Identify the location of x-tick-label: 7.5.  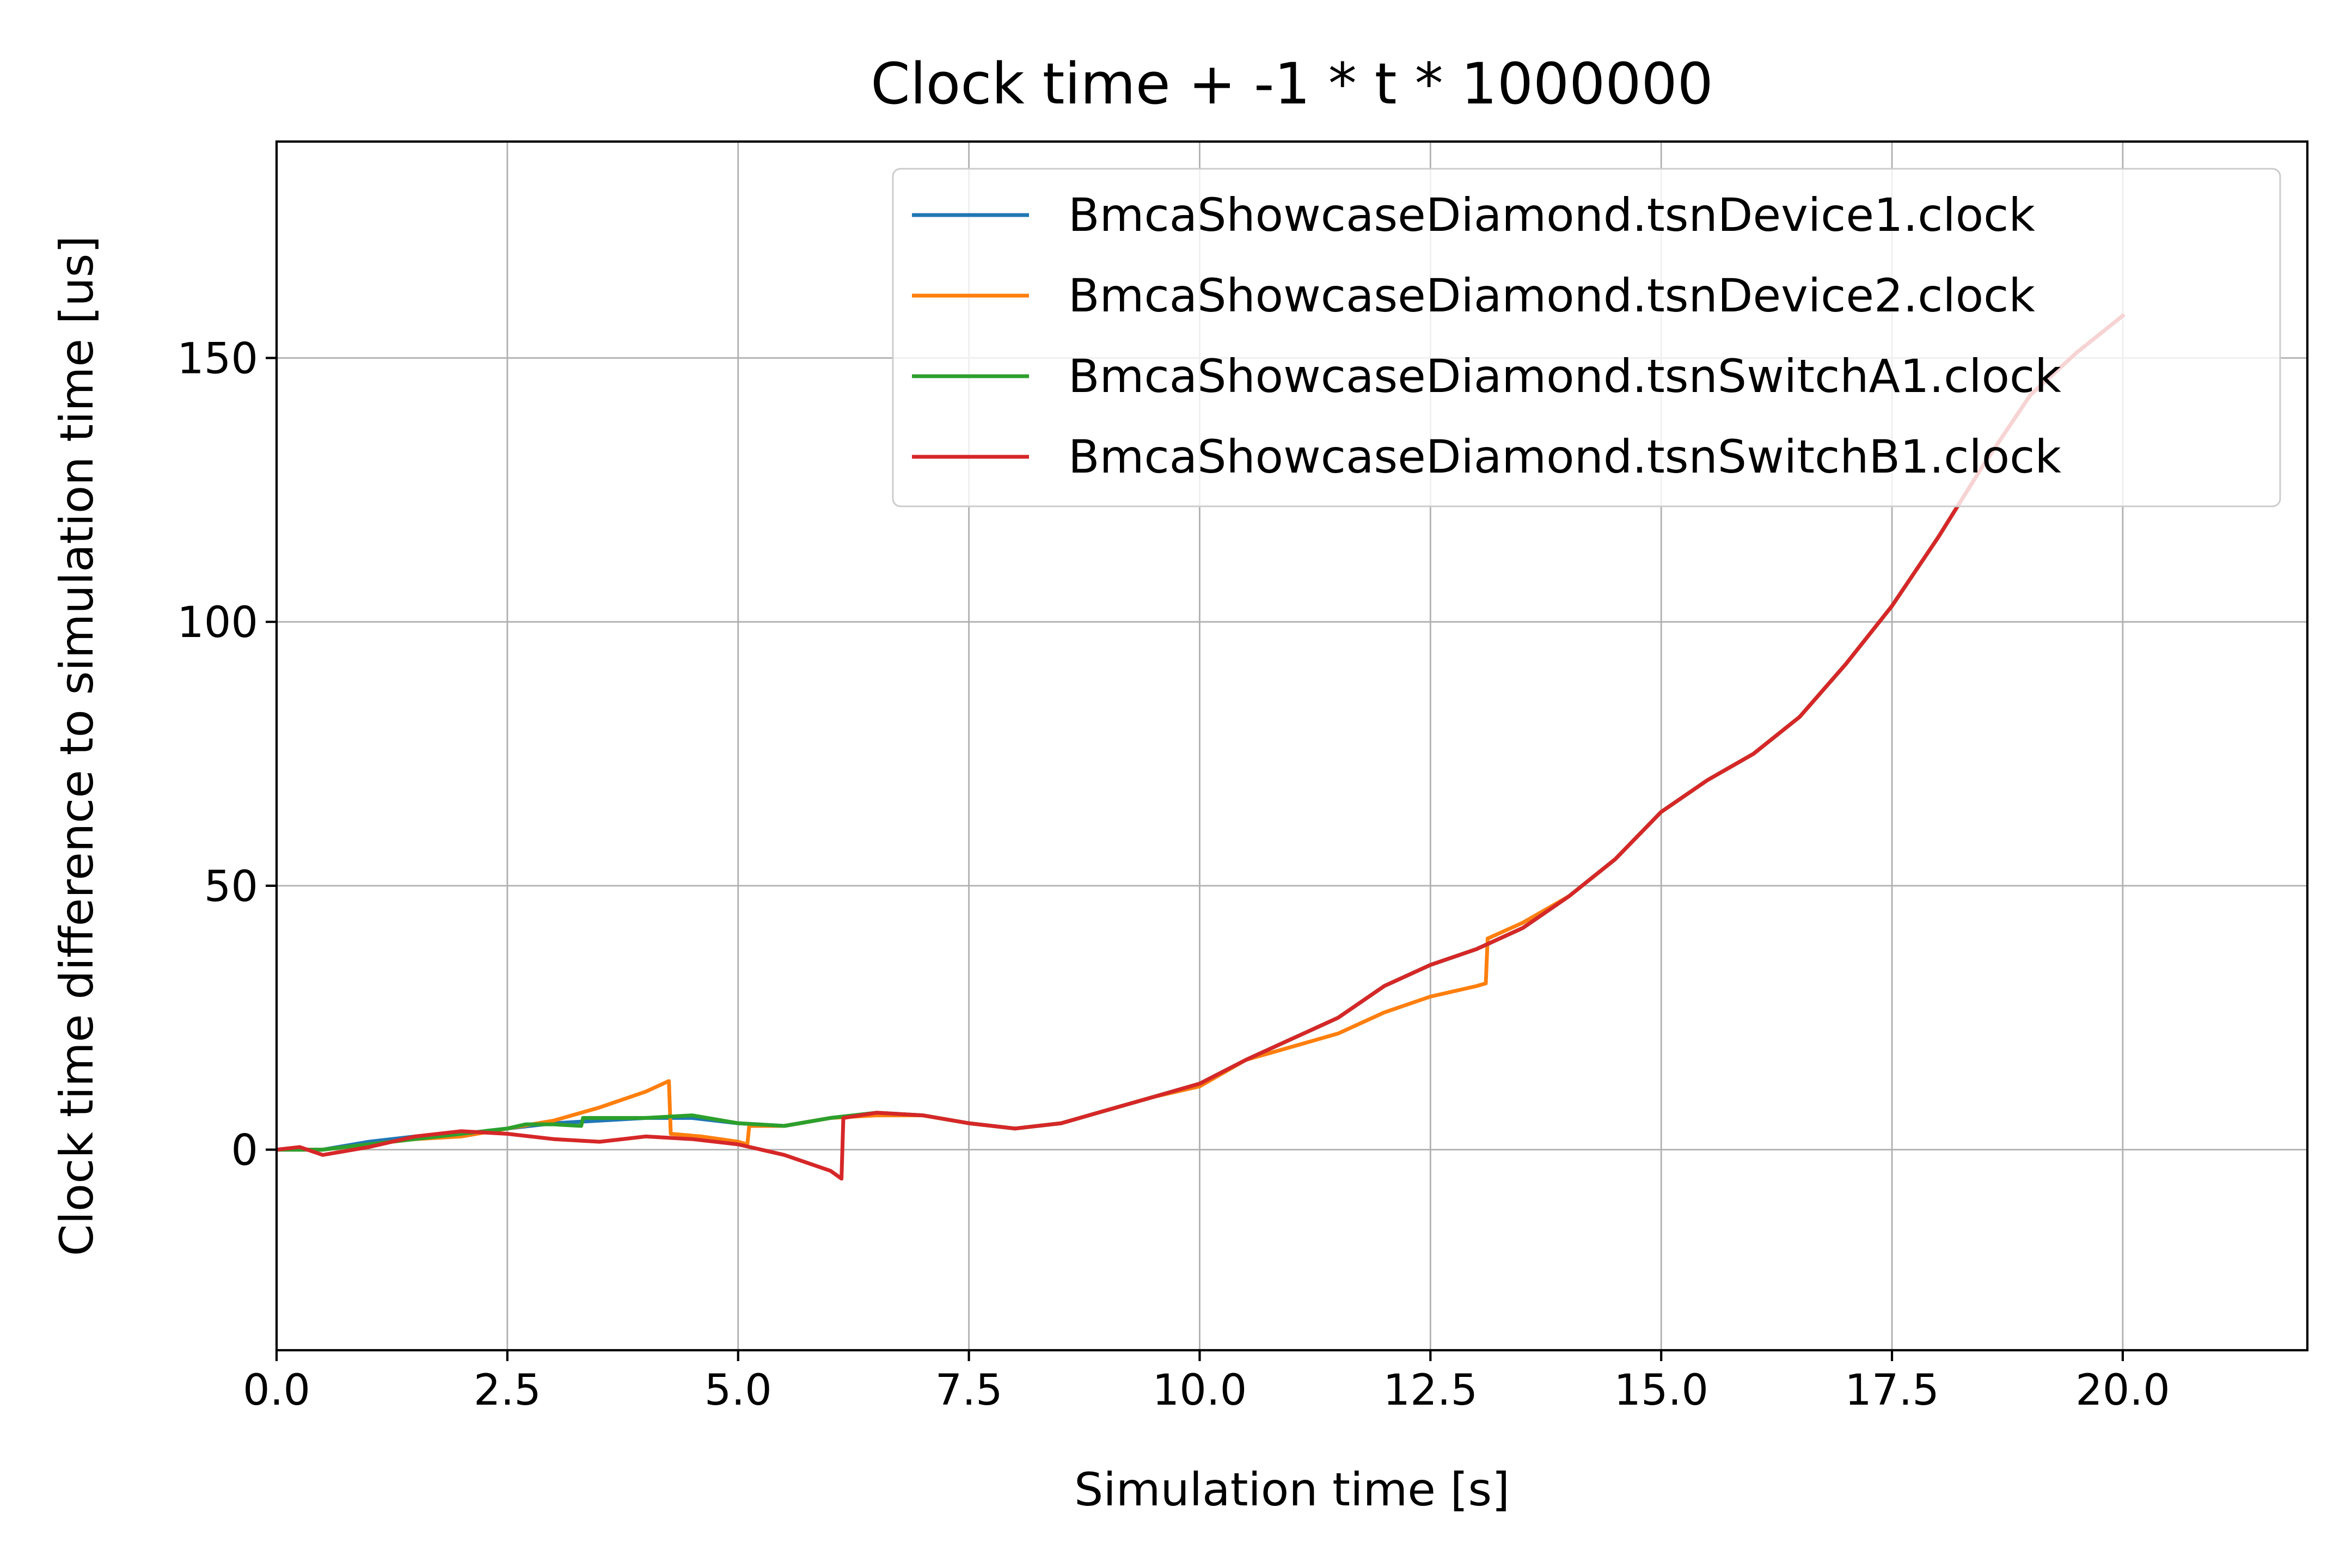
(969, 1390).